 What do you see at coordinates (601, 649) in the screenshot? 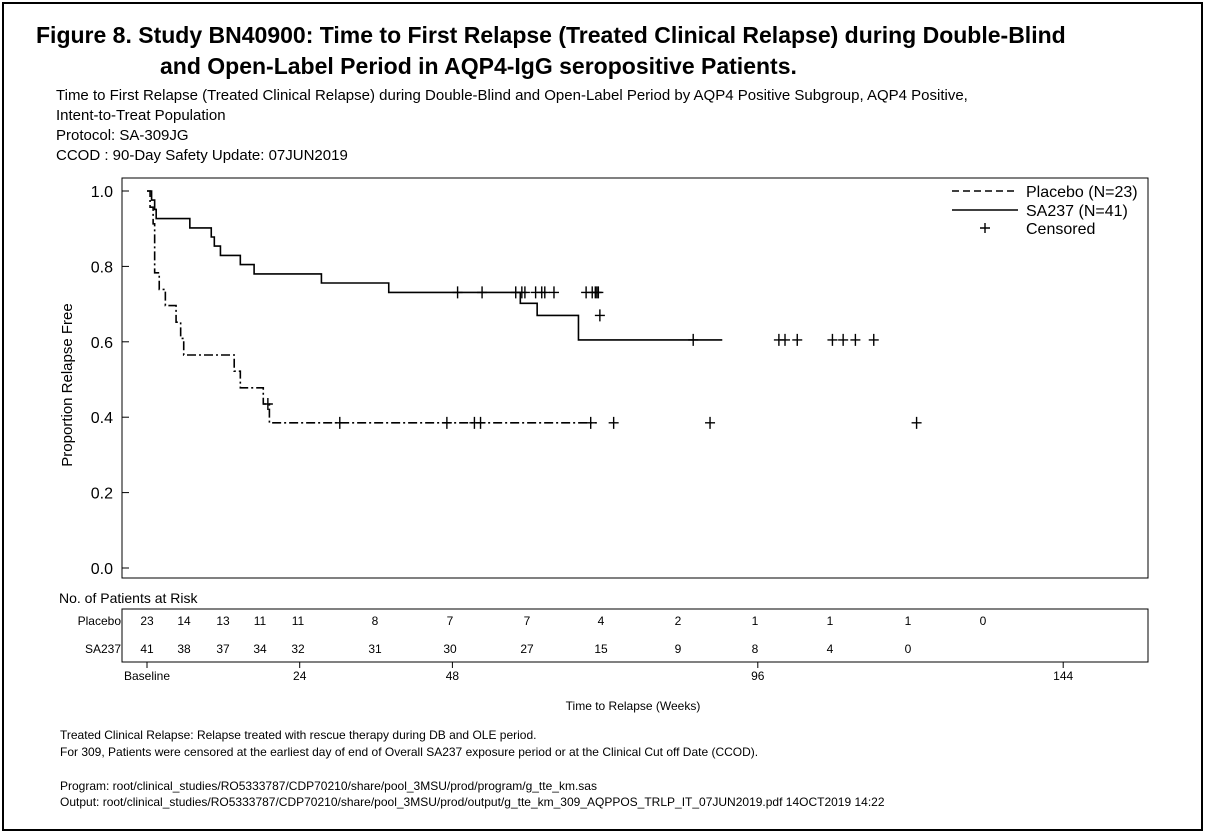
I see `risk-count: 15` at bounding box center [601, 649].